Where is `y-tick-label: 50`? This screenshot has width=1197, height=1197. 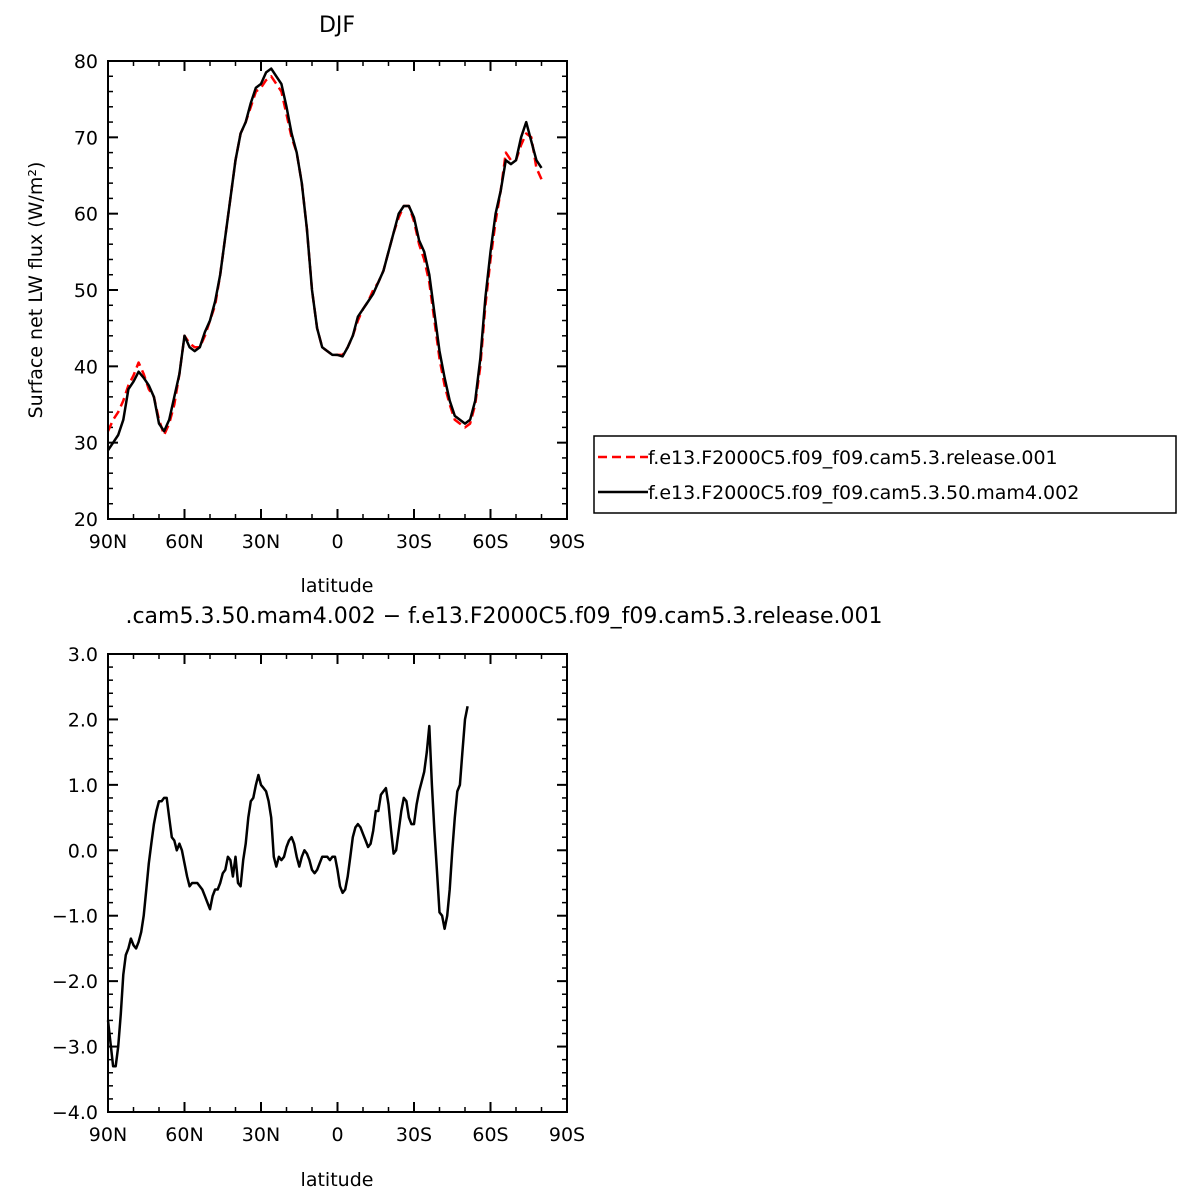 y-tick-label: 50 is located at coordinates (86, 291).